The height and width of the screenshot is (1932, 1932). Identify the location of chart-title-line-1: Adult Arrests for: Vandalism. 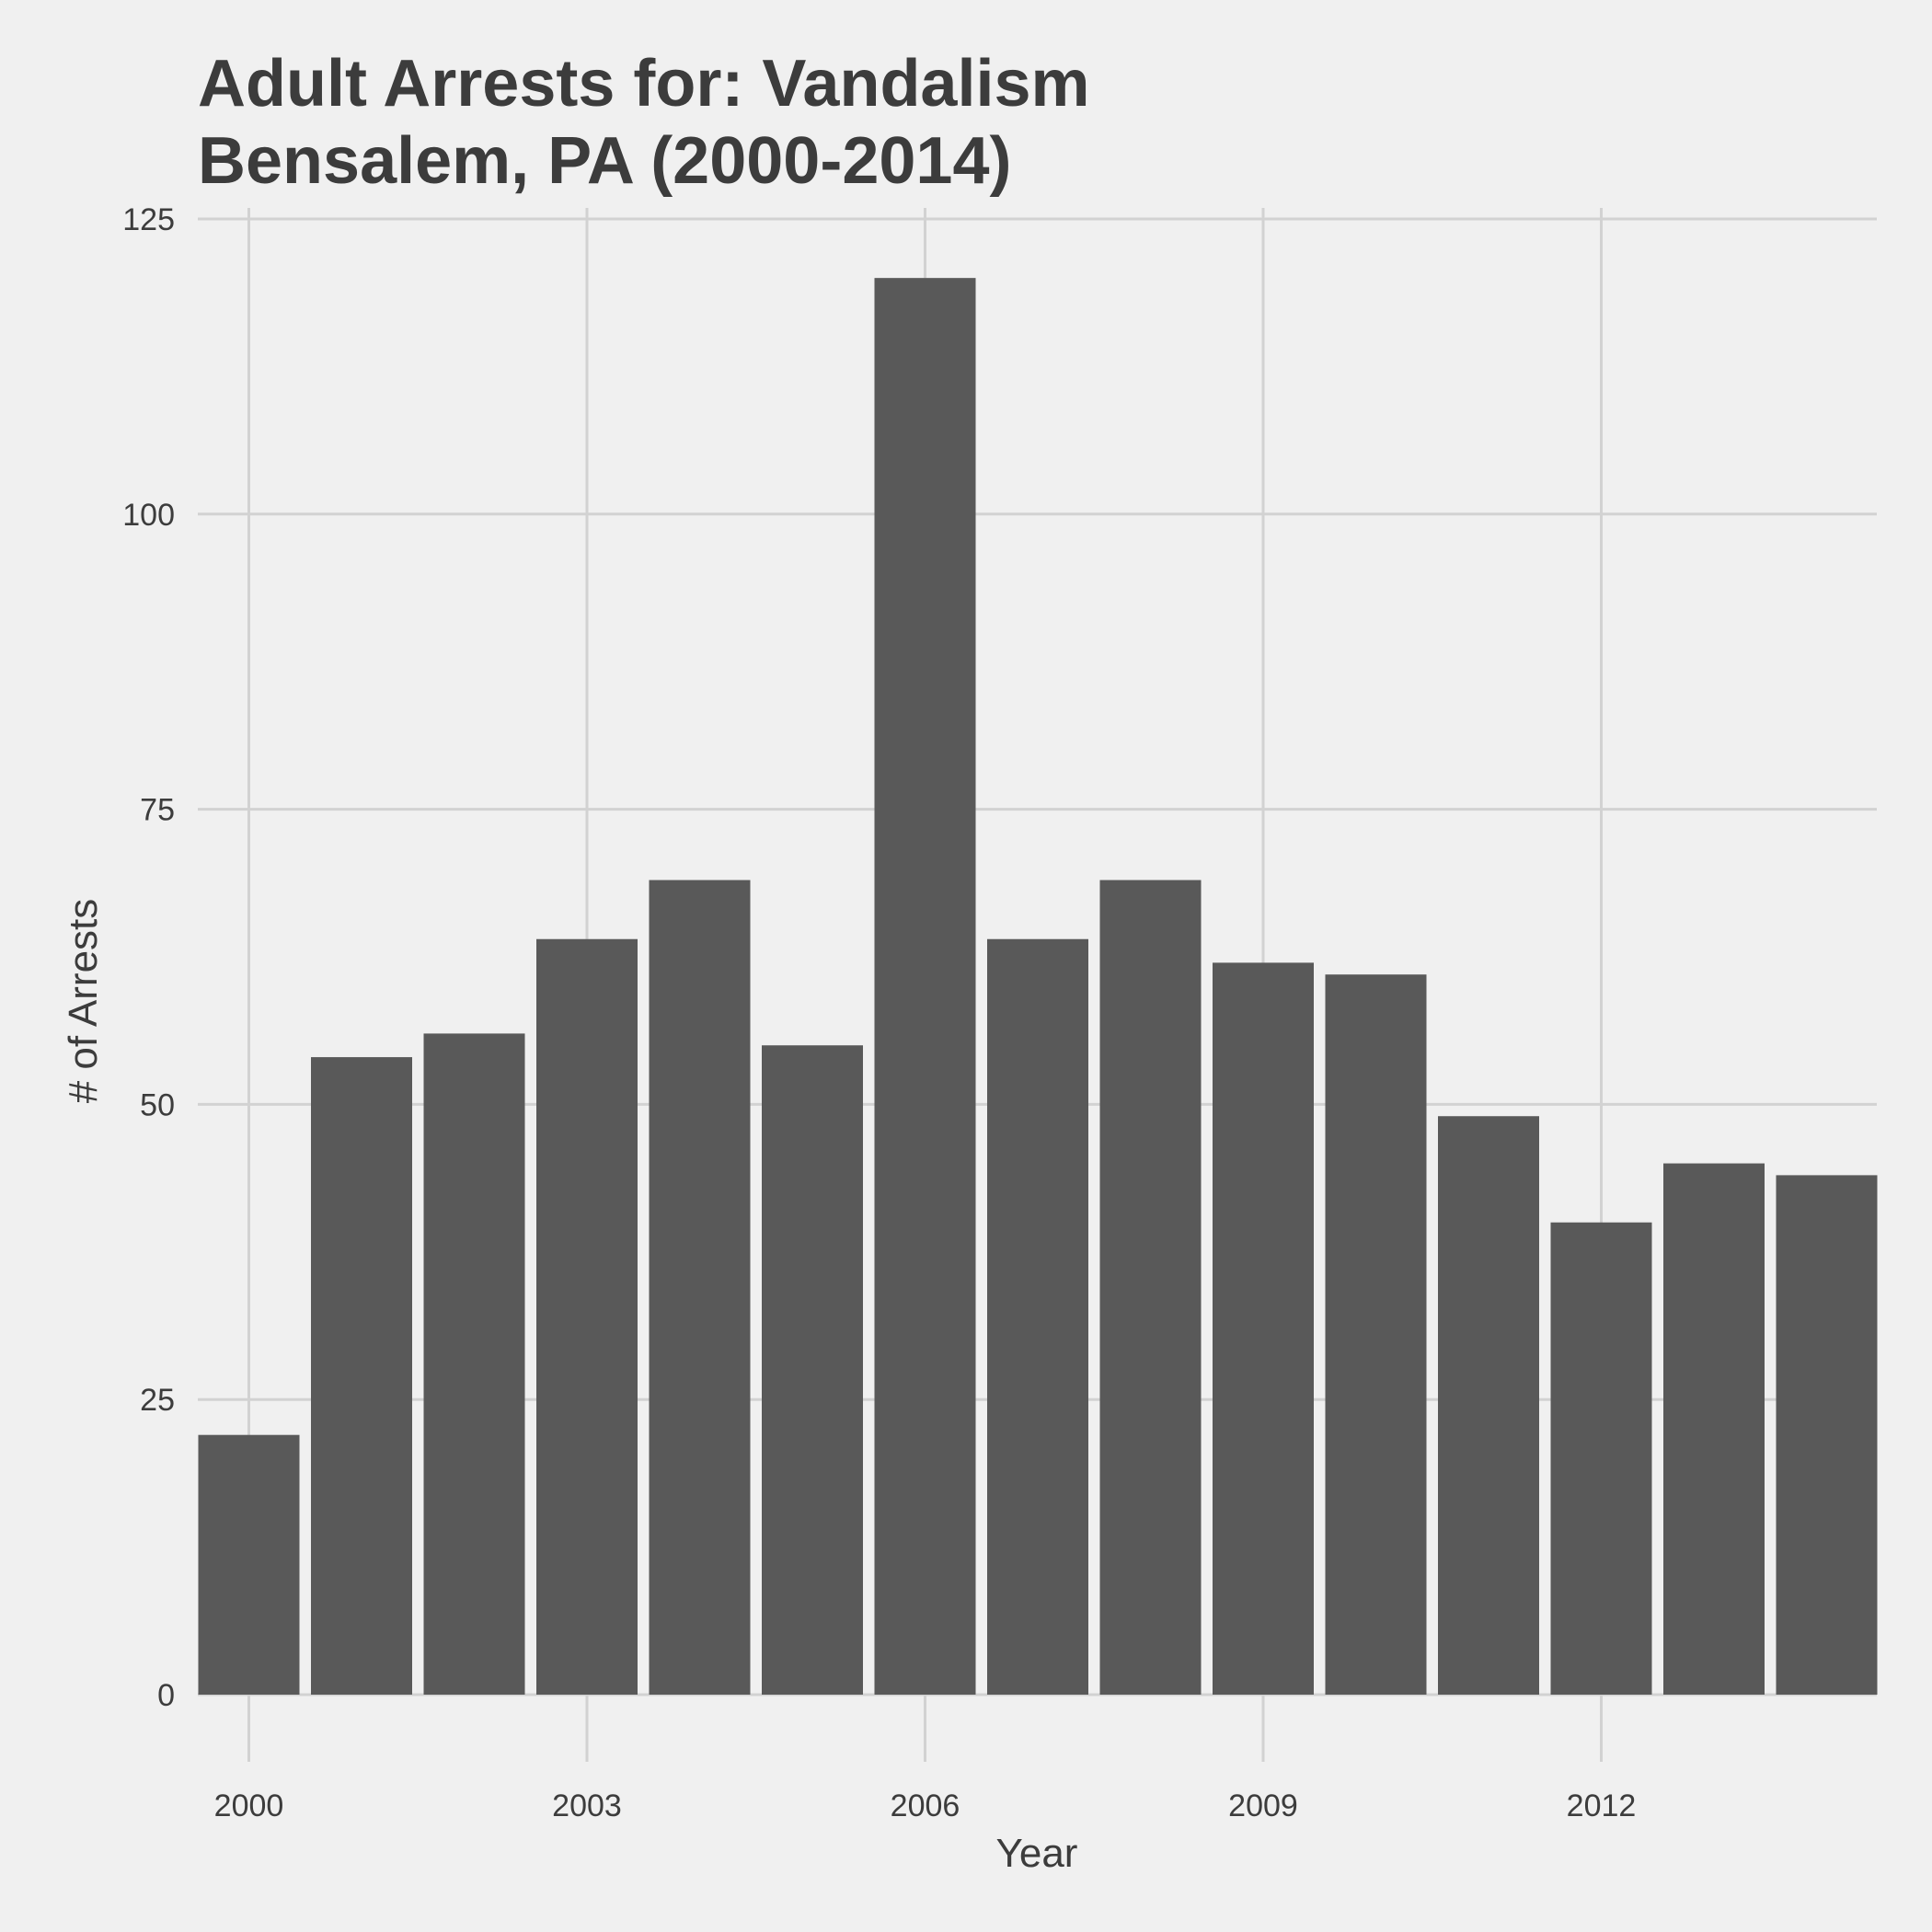
(644, 84).